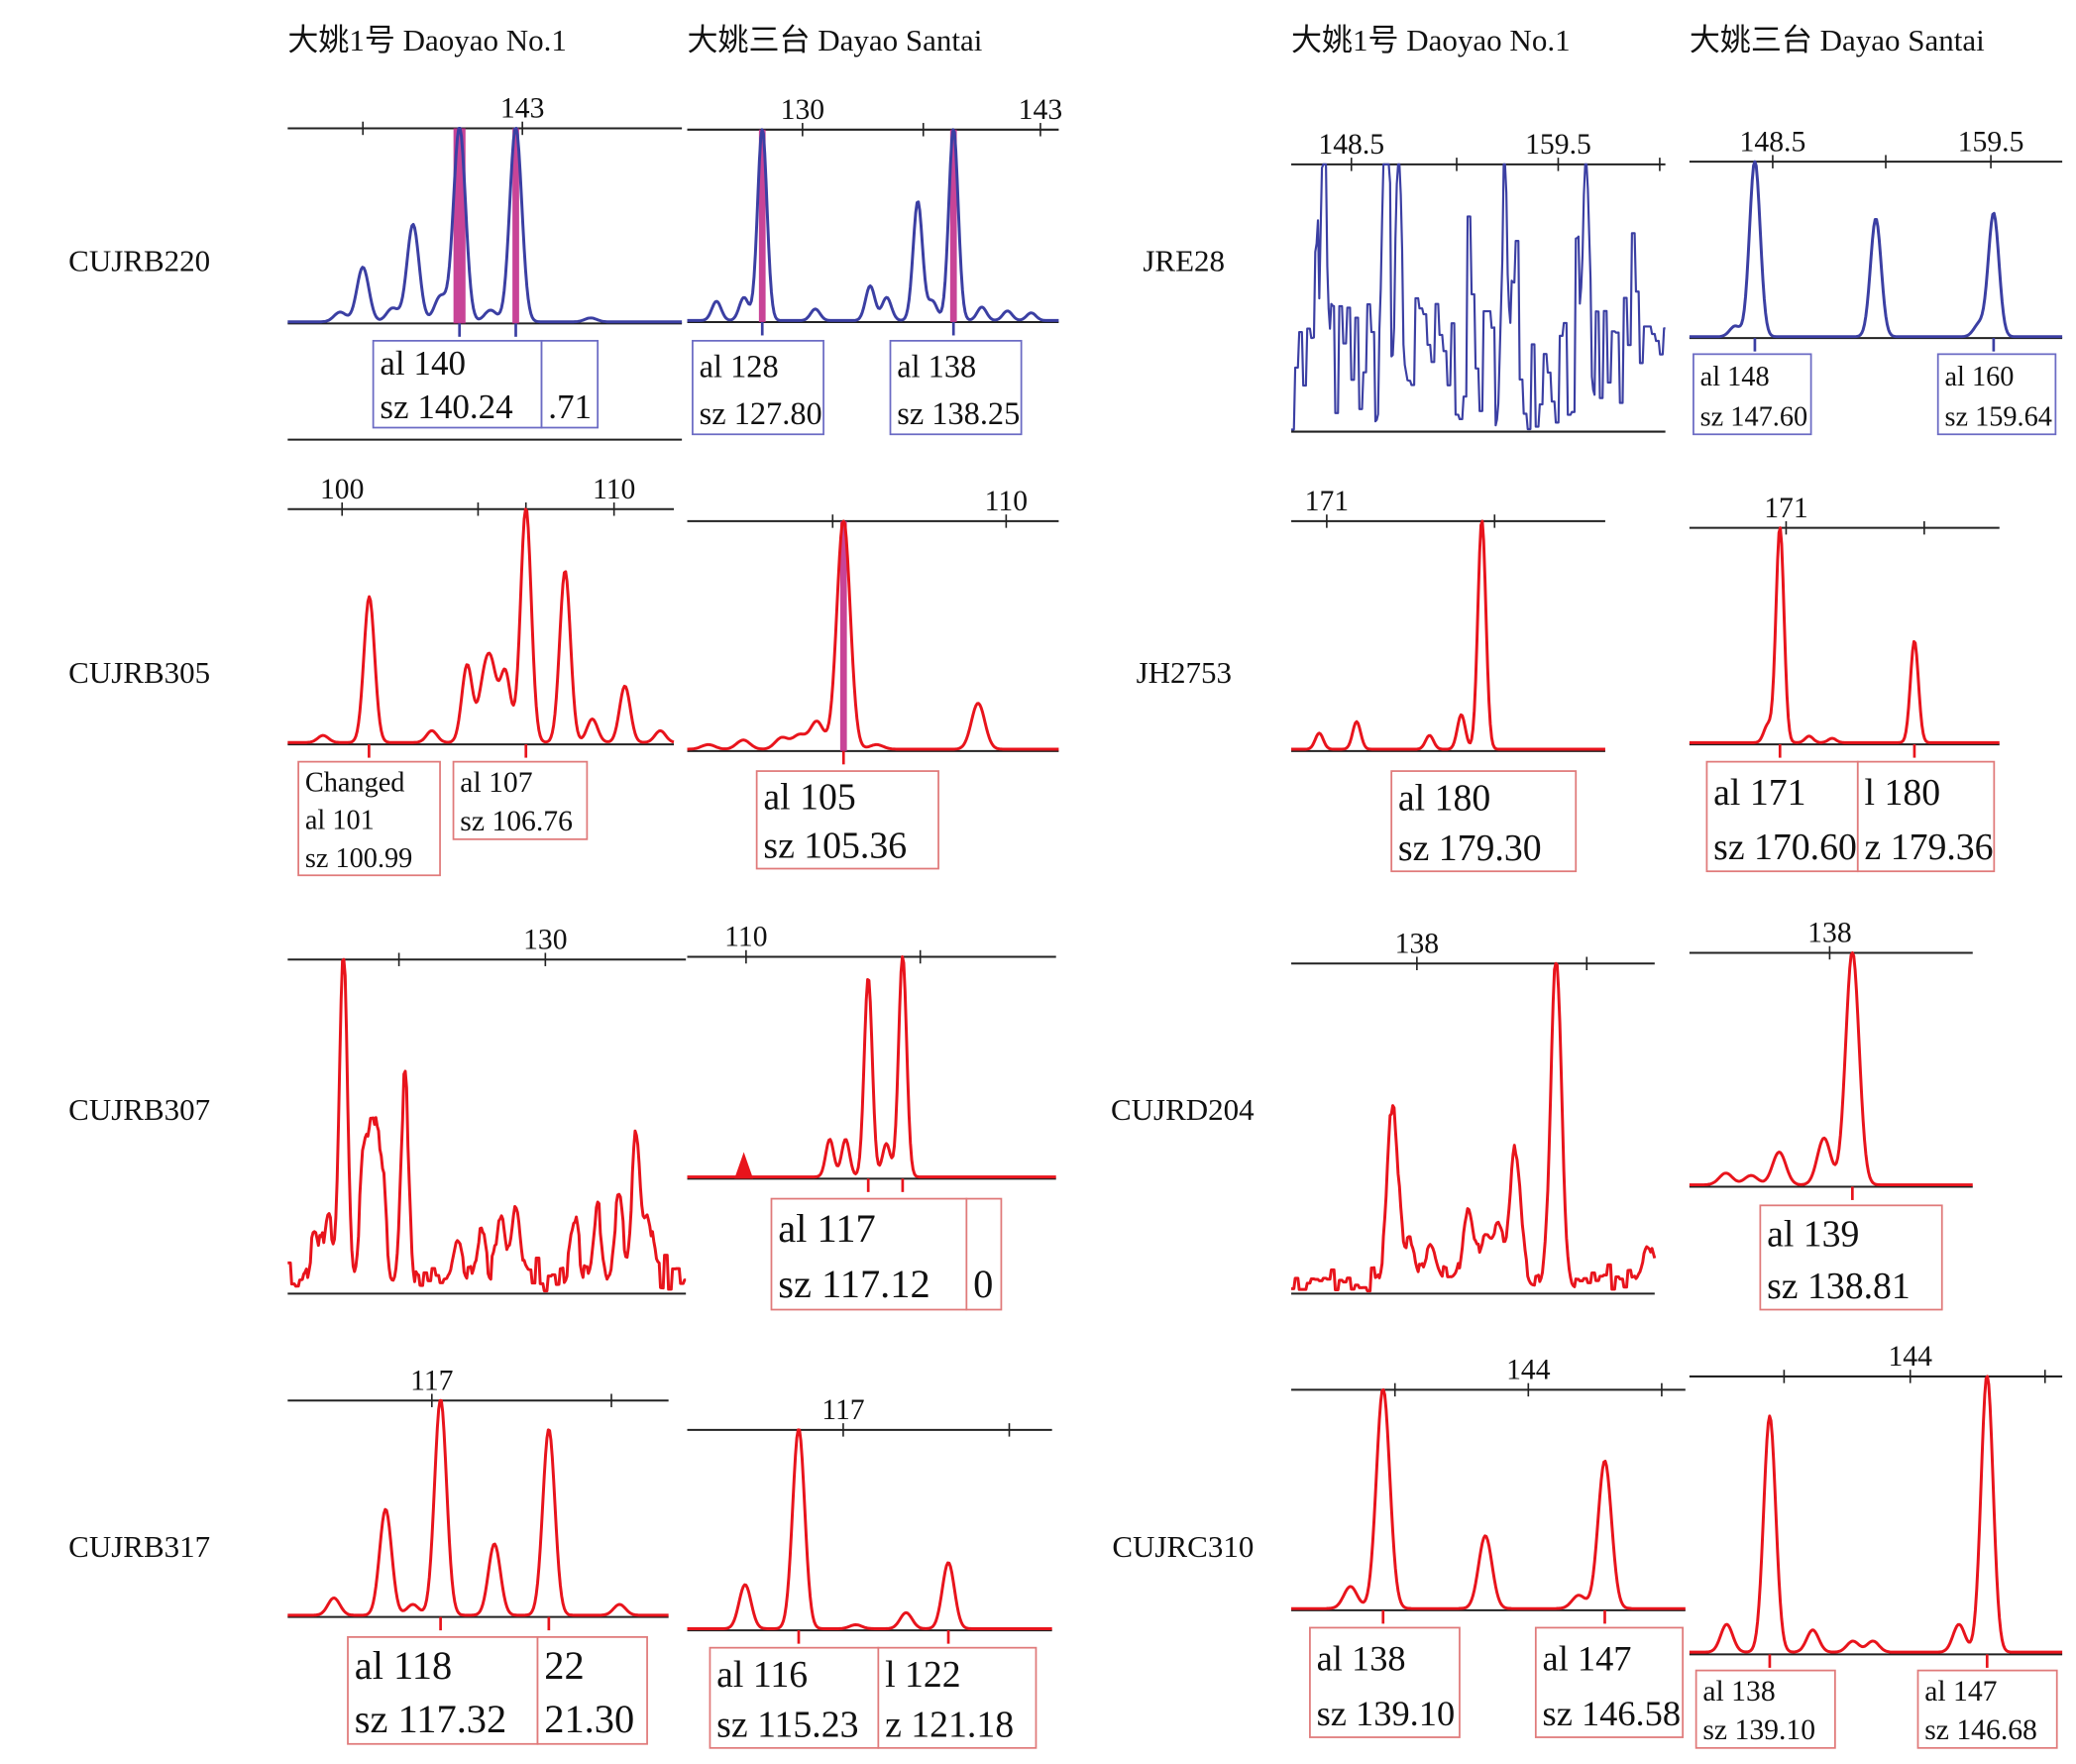  I want to click on allele-label-text: sz 138.25, so click(958, 413).